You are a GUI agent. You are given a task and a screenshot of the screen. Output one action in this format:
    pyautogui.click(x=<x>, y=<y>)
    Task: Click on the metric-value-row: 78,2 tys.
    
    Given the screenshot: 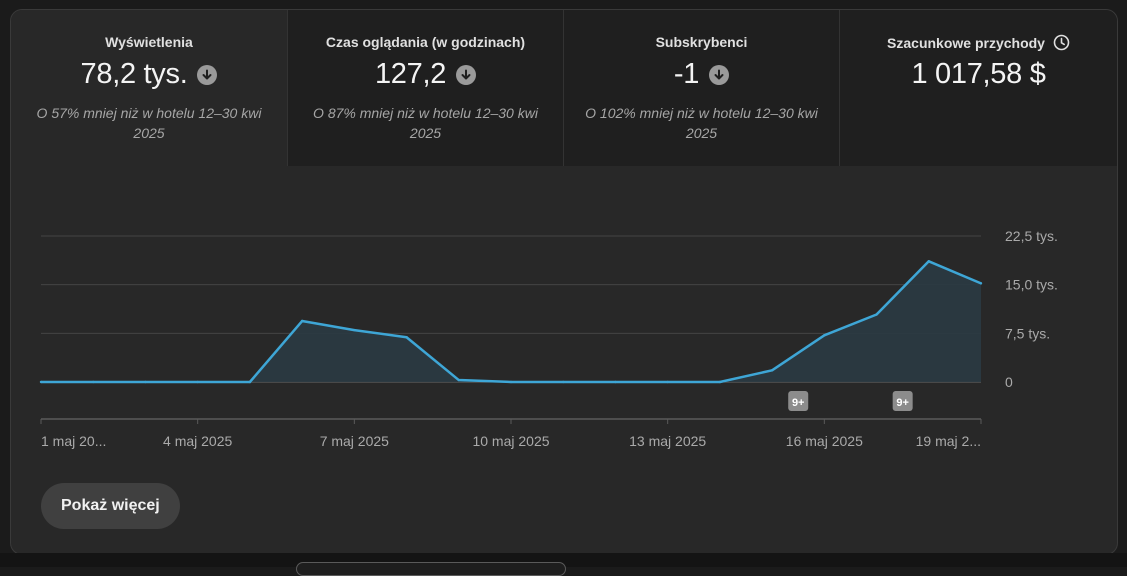 What is the action you would take?
    pyautogui.click(x=149, y=74)
    